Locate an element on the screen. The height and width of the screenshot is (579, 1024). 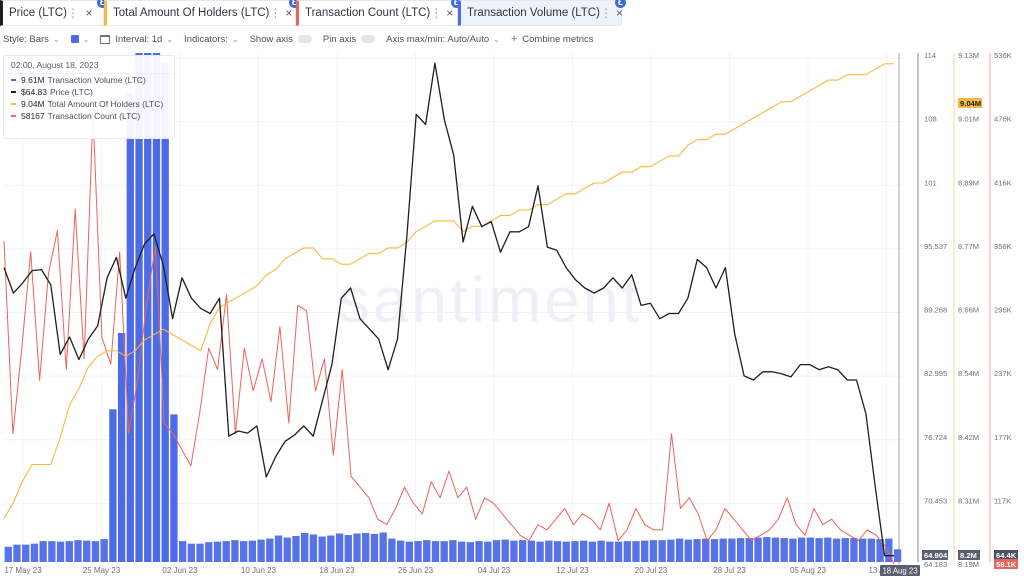
price-axis-tick: 76.724 is located at coordinates (935, 437).